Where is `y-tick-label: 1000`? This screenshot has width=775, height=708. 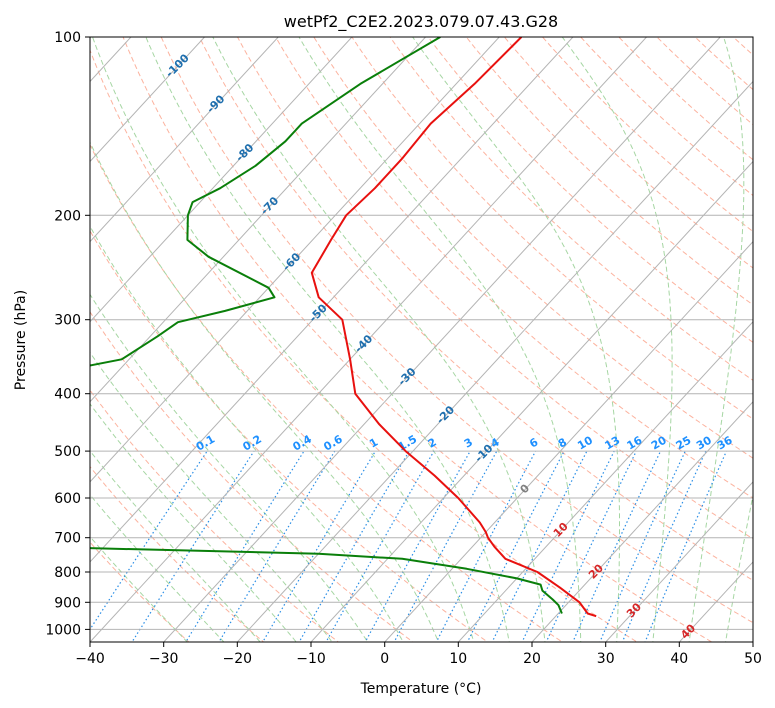 y-tick-label: 1000 is located at coordinates (63, 630).